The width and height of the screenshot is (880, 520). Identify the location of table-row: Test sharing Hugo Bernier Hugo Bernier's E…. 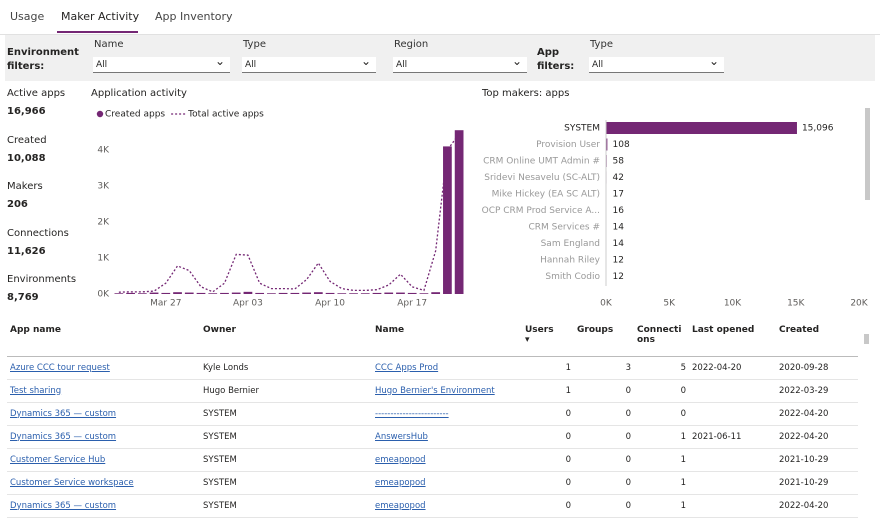
(432, 391).